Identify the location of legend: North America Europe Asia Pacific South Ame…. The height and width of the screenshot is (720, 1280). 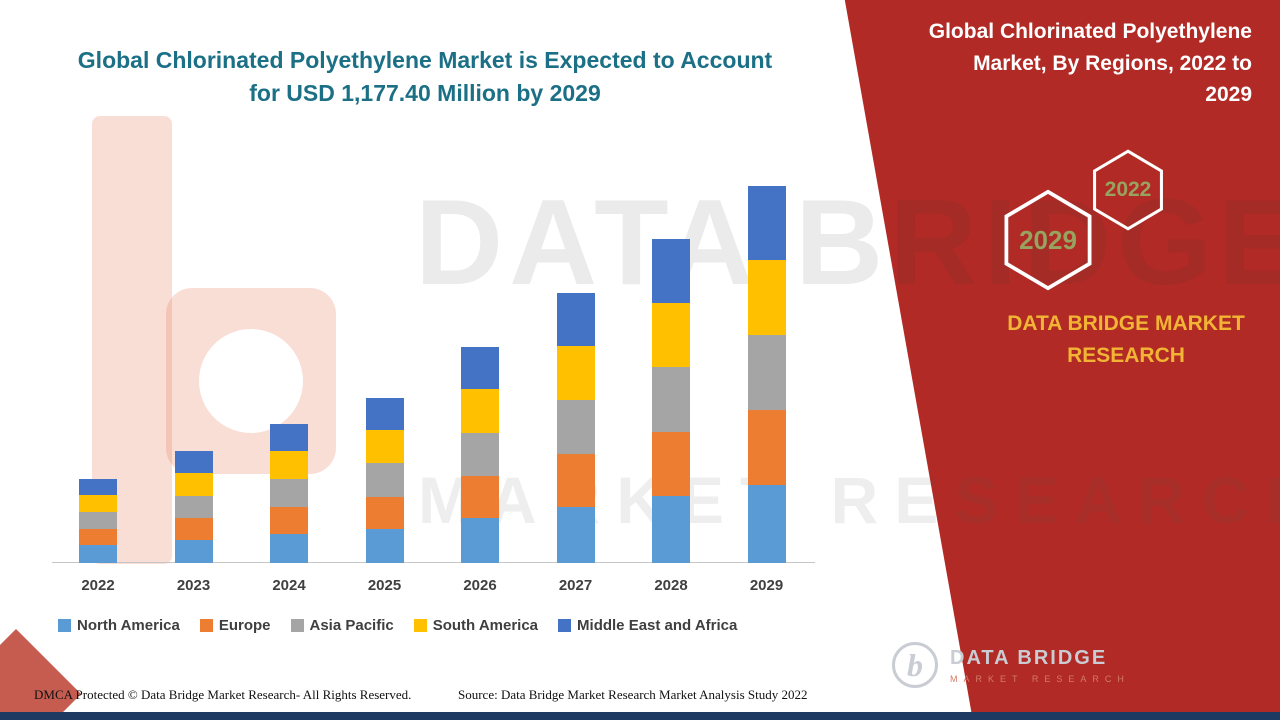
(397, 625).